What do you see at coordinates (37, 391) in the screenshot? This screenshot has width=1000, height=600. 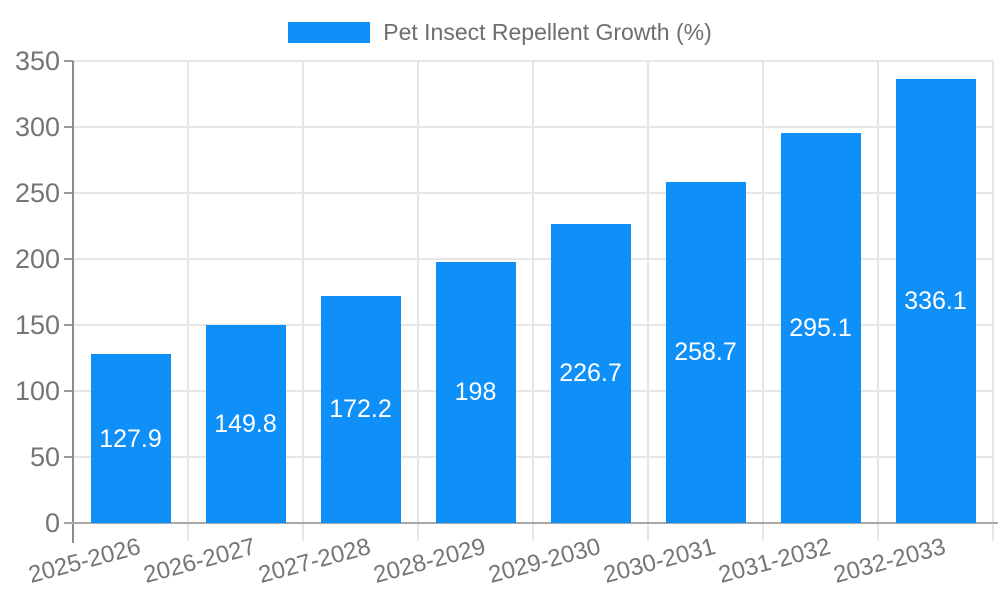 I see `y-axis-tick-label: 100` at bounding box center [37, 391].